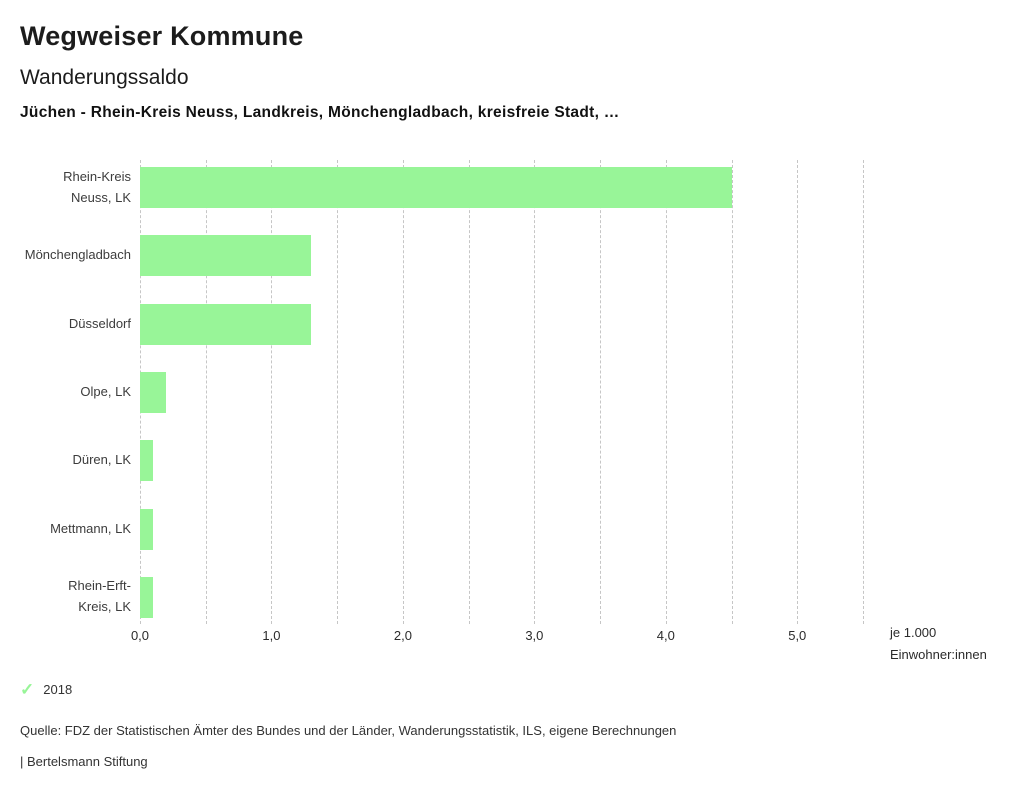 This screenshot has width=1024, height=795. Describe the element at coordinates (97, 186) in the screenshot. I see `category-label: Rhein-Kreis Neuss, LK` at that location.